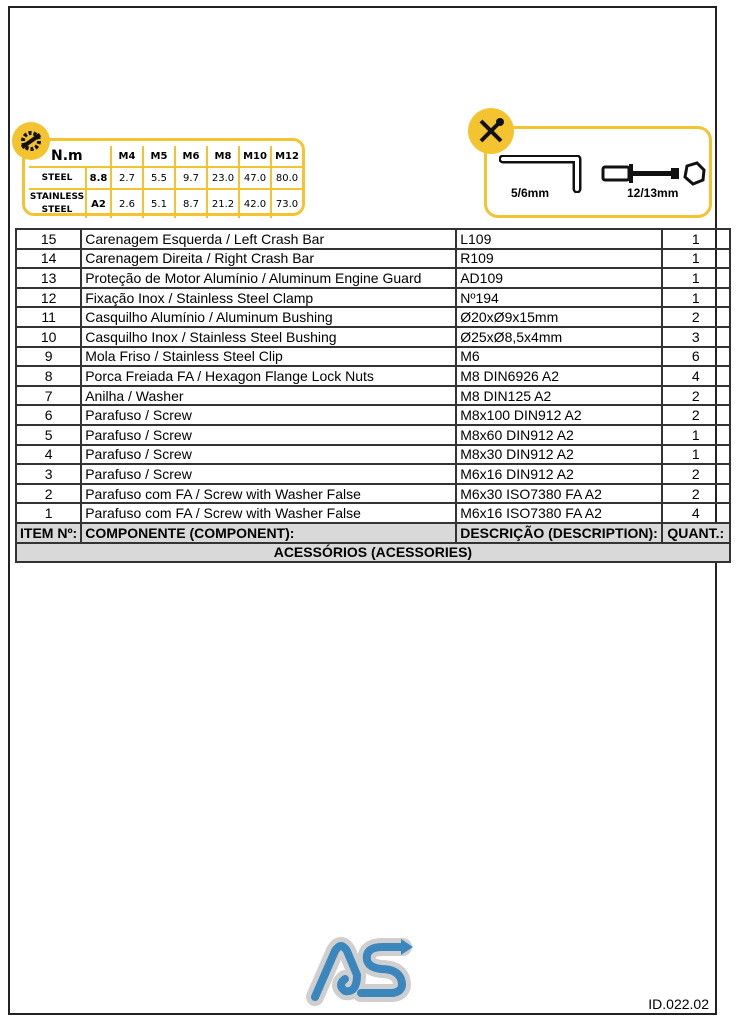  Describe the element at coordinates (48, 356) in the screenshot. I see `item-number: 9` at that location.